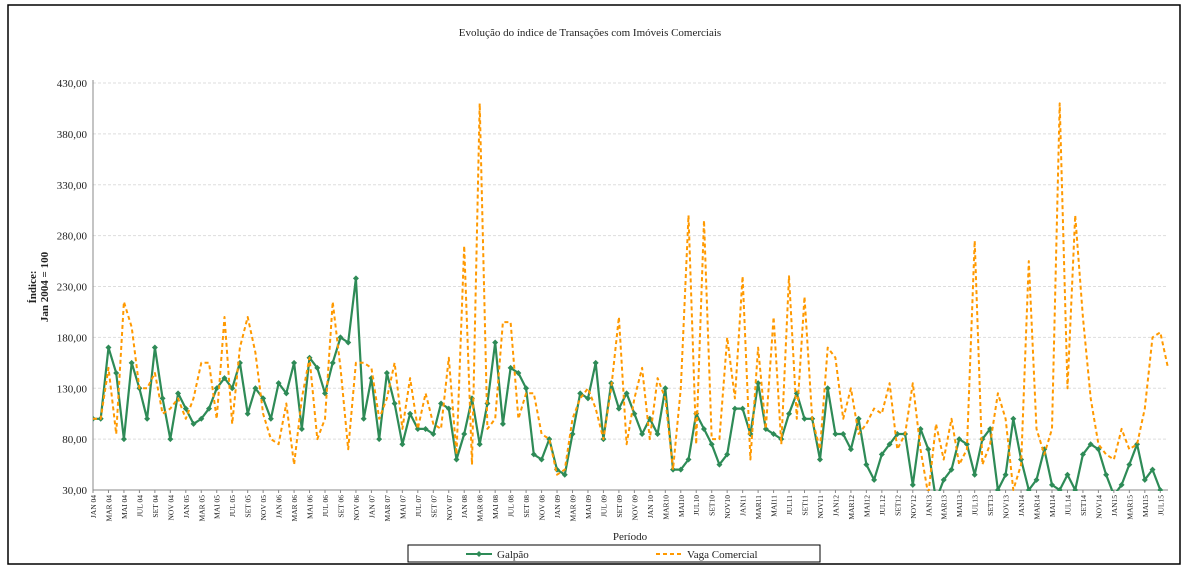 The image size is (1181, 565). What do you see at coordinates (402, 507) in the screenshot?
I see `x-tick-label: MAI 07` at bounding box center [402, 507].